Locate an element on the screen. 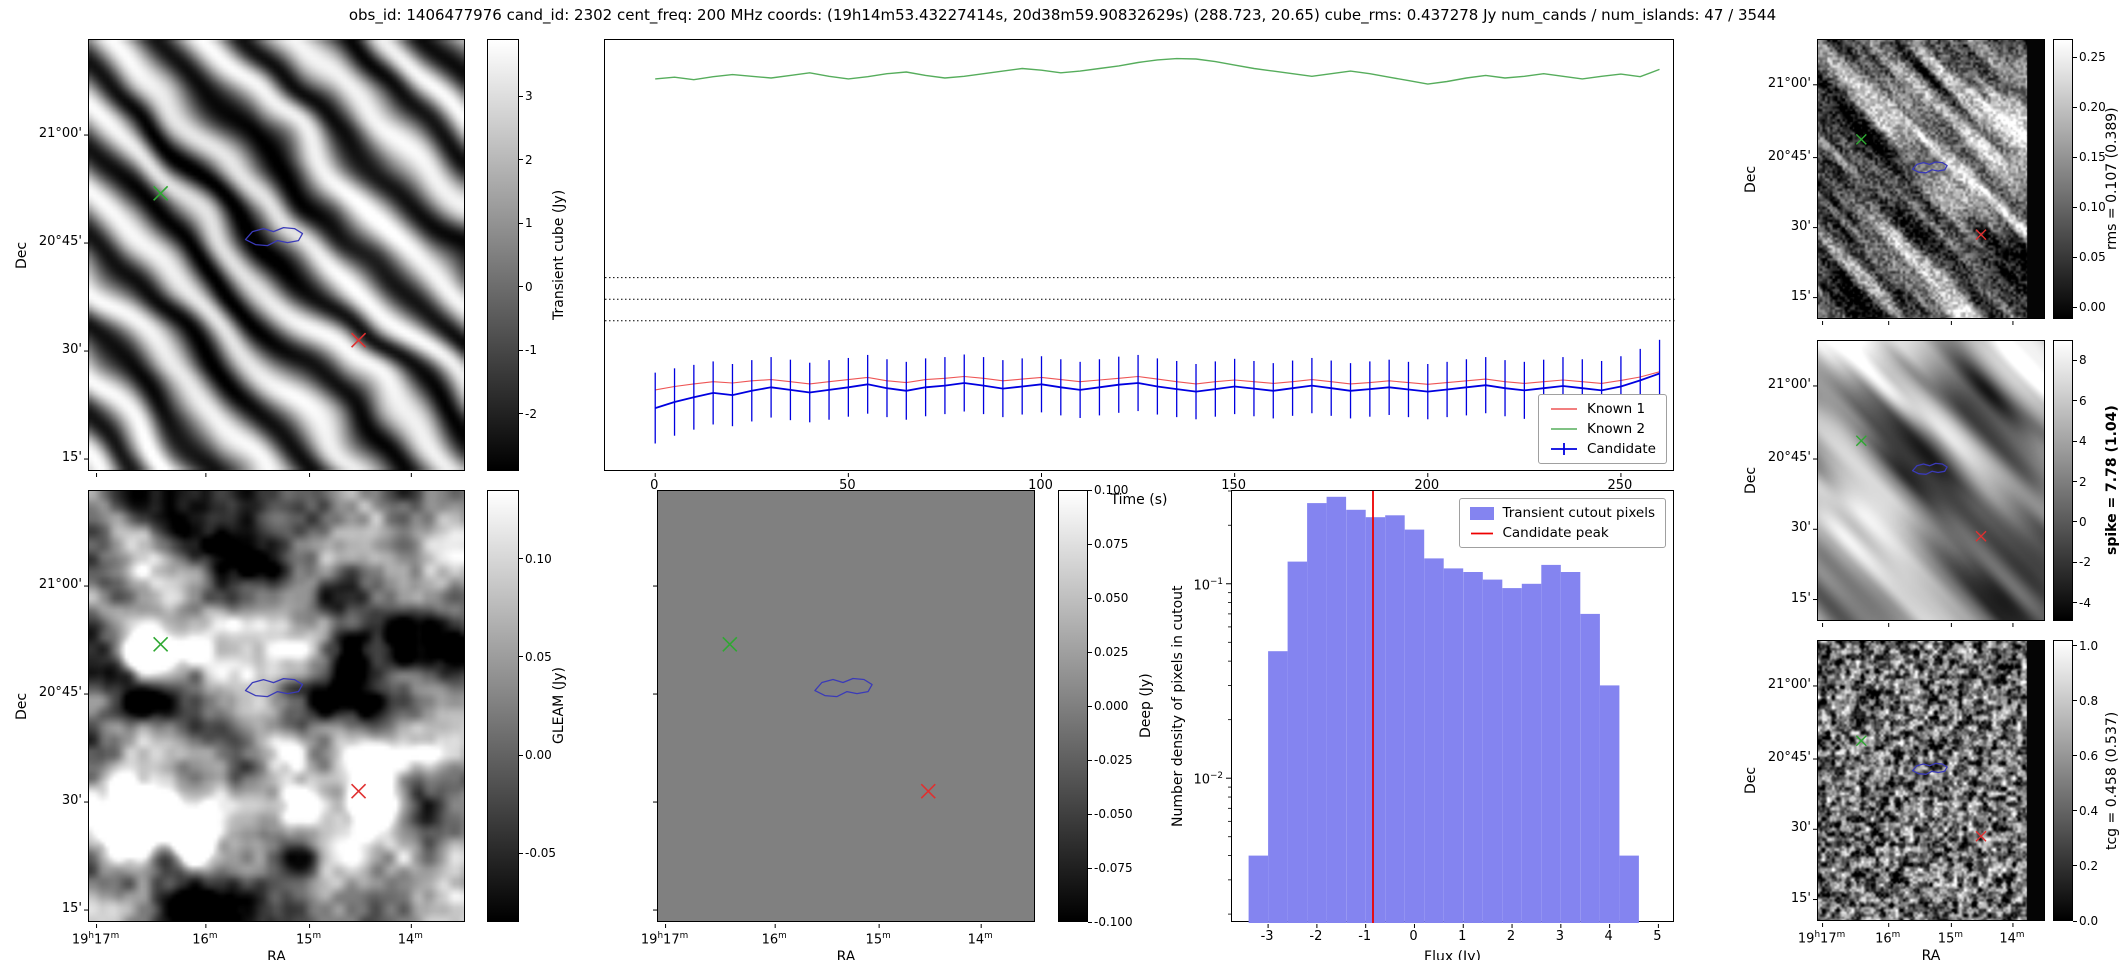  lightcurve-x-tick-label: 200 is located at coordinates (1427, 485).